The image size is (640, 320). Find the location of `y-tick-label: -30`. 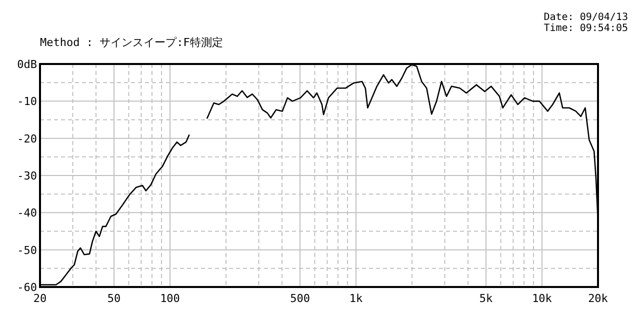

y-tick-label: -30 is located at coordinates (27, 176).